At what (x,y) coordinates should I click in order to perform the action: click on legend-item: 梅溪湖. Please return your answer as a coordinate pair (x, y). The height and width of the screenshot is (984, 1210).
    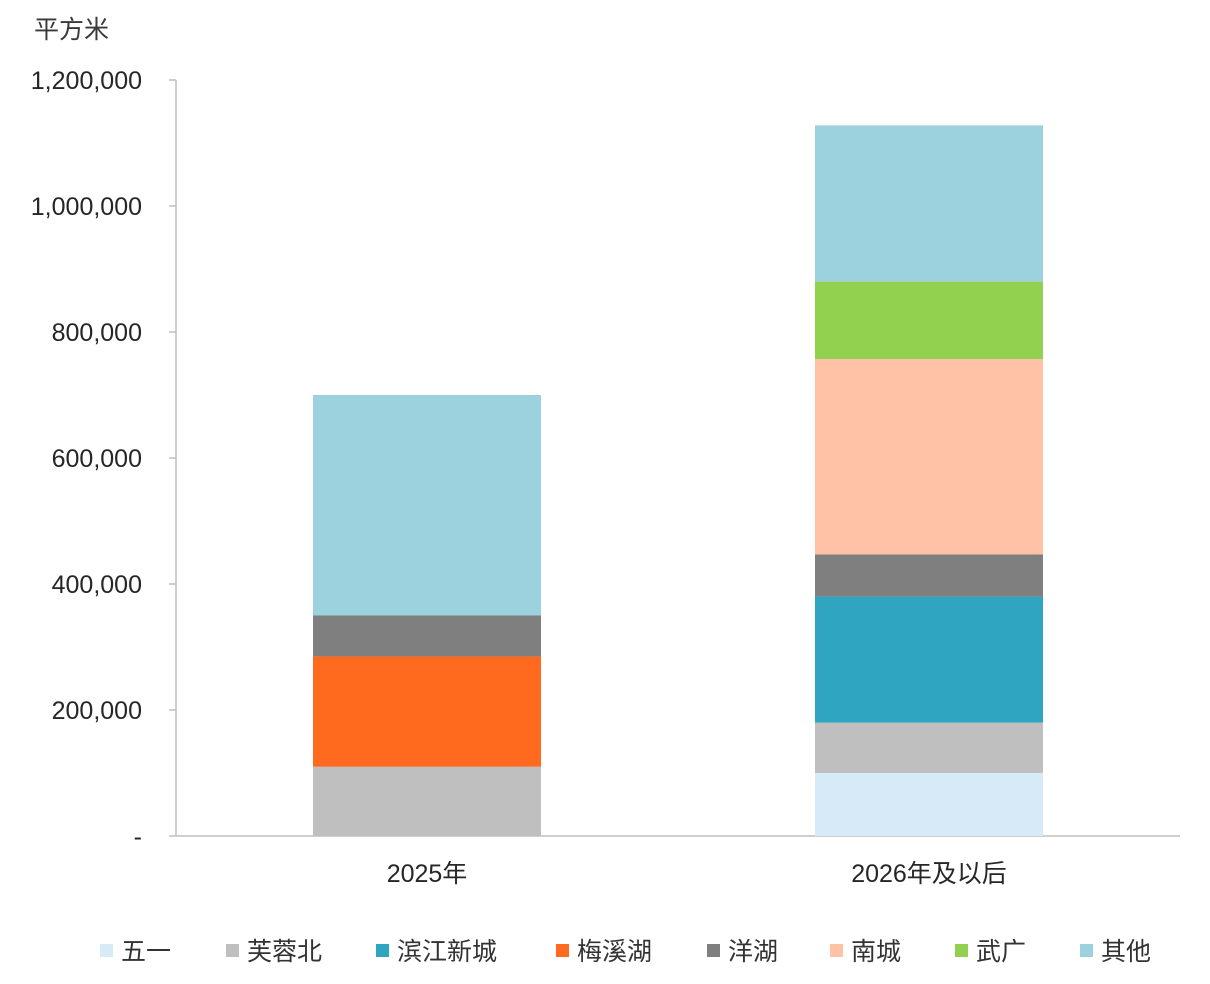
    Looking at the image, I should click on (604, 950).